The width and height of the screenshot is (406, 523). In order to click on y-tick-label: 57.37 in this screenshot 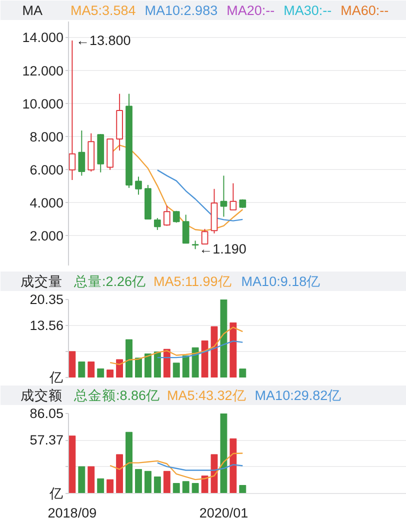, I will do `click(47, 440)`.